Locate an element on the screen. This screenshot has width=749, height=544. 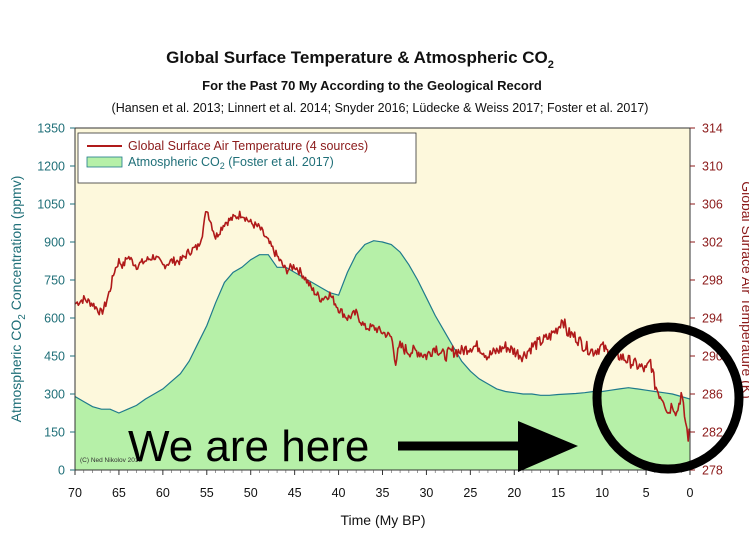
right-tick-label: 314 is located at coordinates (712, 129).